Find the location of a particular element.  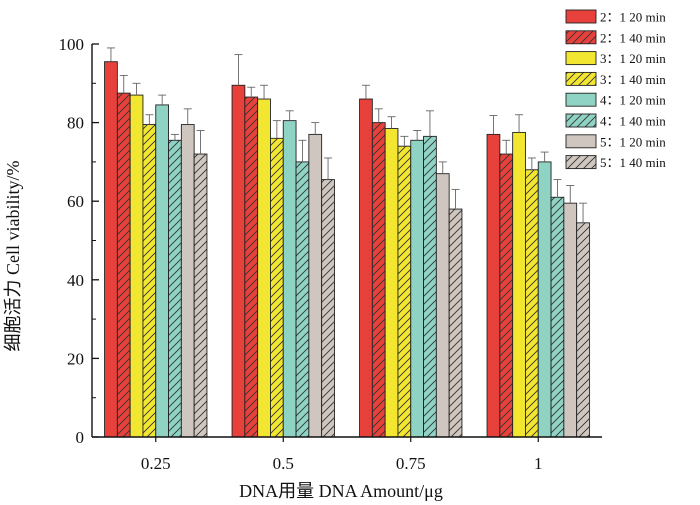

bar-1-0.75 is located at coordinates (366, 268).